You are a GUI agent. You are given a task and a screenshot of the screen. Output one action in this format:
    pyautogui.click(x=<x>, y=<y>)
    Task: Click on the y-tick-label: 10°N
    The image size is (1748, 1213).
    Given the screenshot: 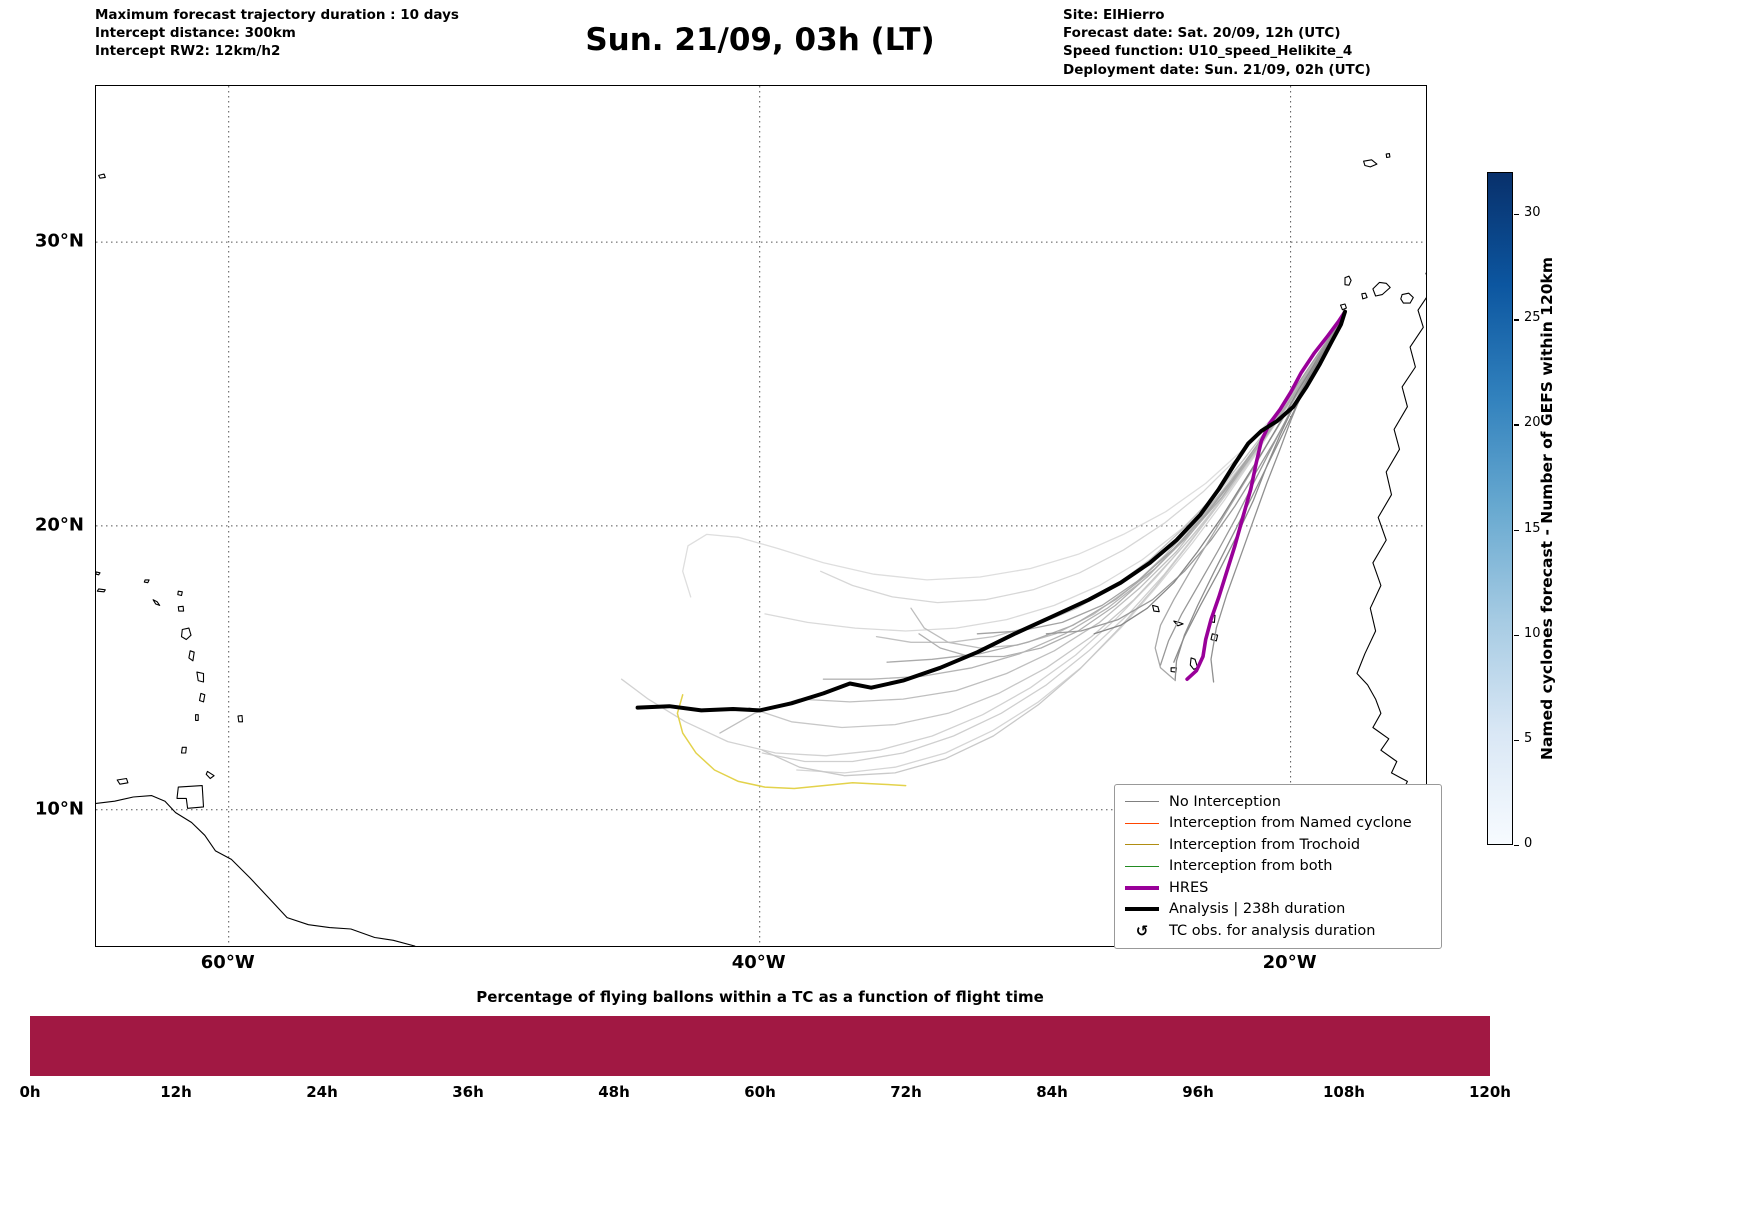 What is the action you would take?
    pyautogui.click(x=59, y=809)
    